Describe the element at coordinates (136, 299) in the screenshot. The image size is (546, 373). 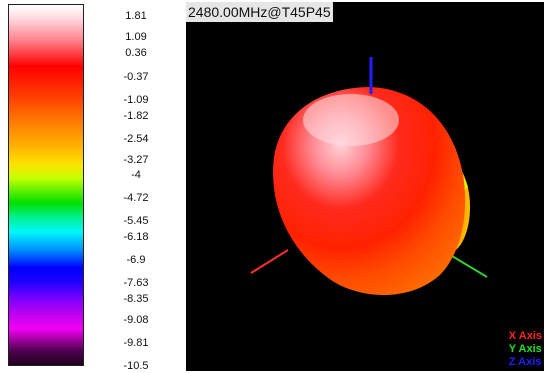
I see `scale-tick: -8.35` at that location.